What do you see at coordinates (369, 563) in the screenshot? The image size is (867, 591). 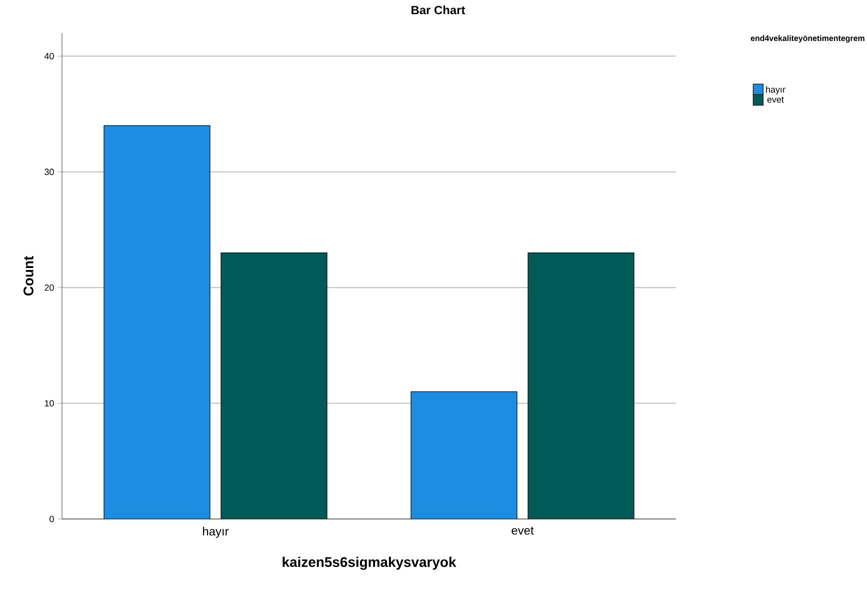 I see `x-axis-title: kaizen5s6sigmakysvaryok` at bounding box center [369, 563].